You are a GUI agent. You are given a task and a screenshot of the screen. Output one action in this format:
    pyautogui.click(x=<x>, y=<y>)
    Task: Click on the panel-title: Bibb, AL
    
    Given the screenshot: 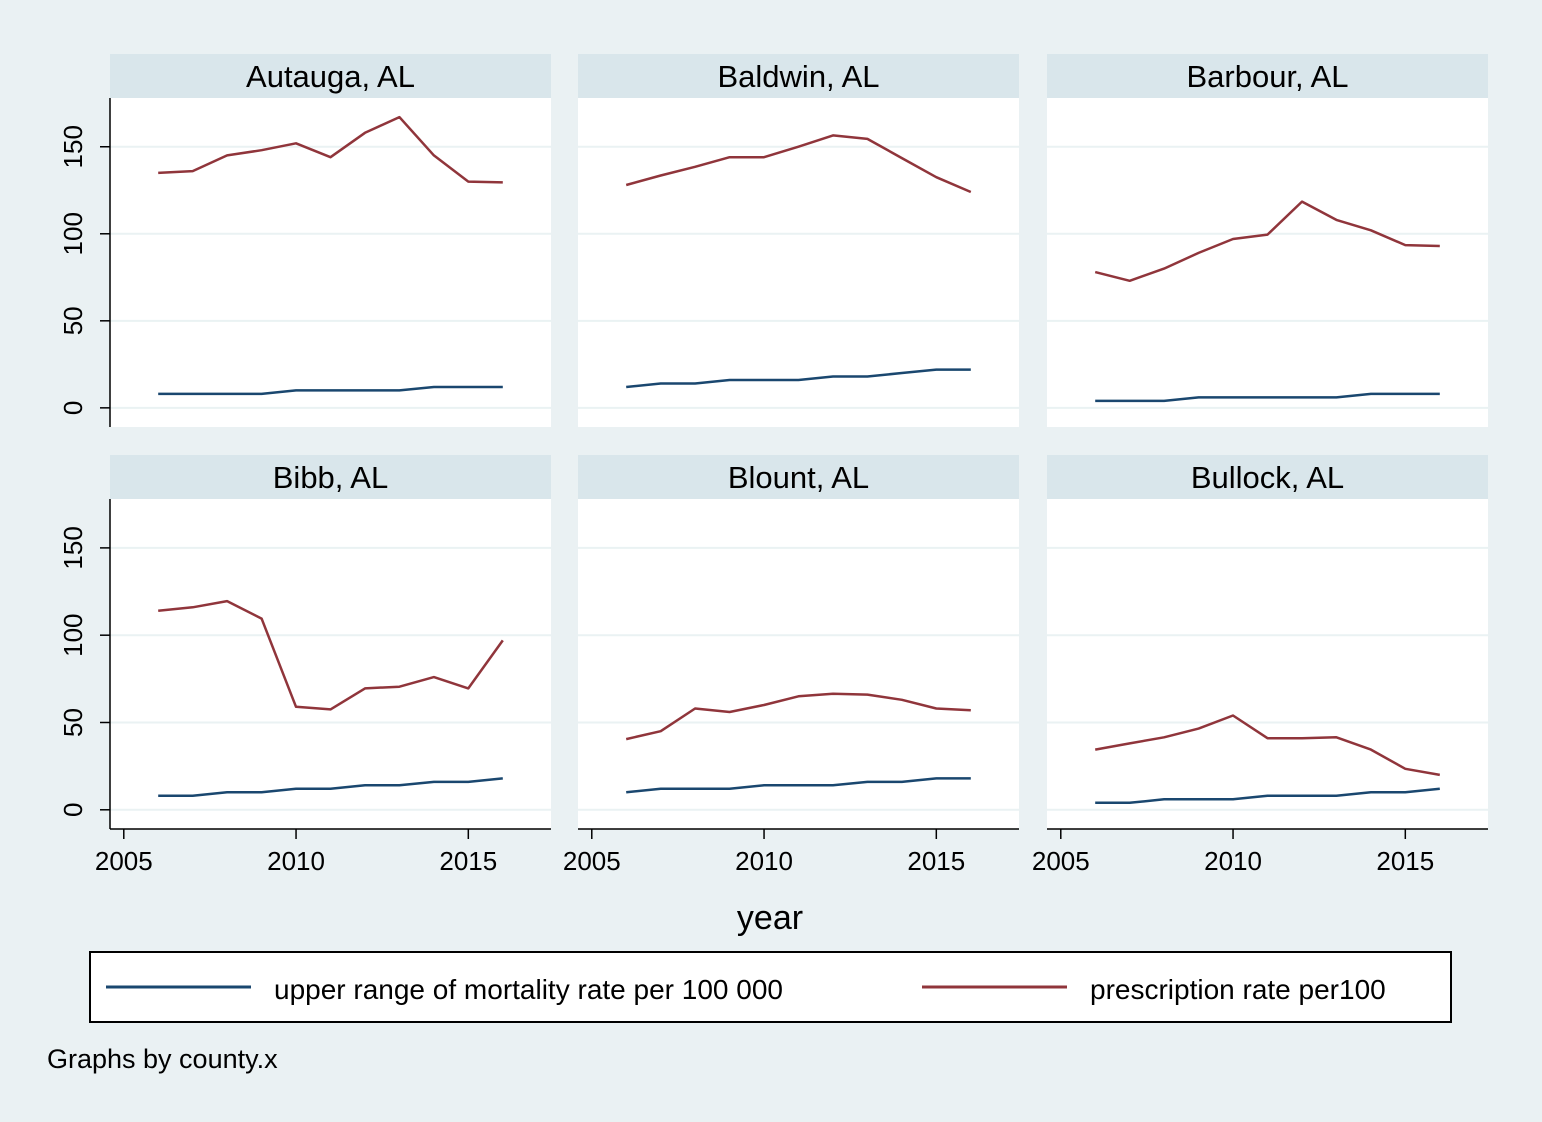 What is the action you would take?
    pyautogui.click(x=330, y=477)
    